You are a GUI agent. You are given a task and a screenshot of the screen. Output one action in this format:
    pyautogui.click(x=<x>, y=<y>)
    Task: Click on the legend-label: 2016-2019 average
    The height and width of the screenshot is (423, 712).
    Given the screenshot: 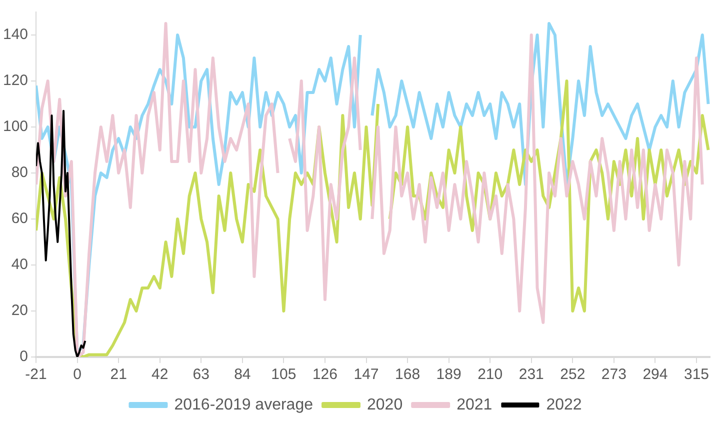 What is the action you would take?
    pyautogui.click(x=244, y=405)
    